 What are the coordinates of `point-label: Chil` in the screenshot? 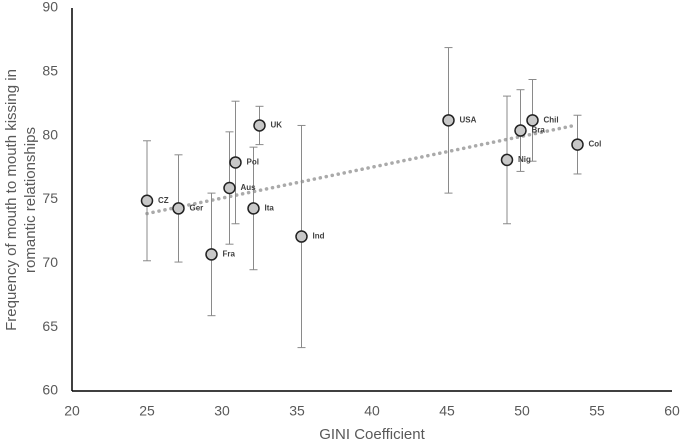 It's located at (551, 119).